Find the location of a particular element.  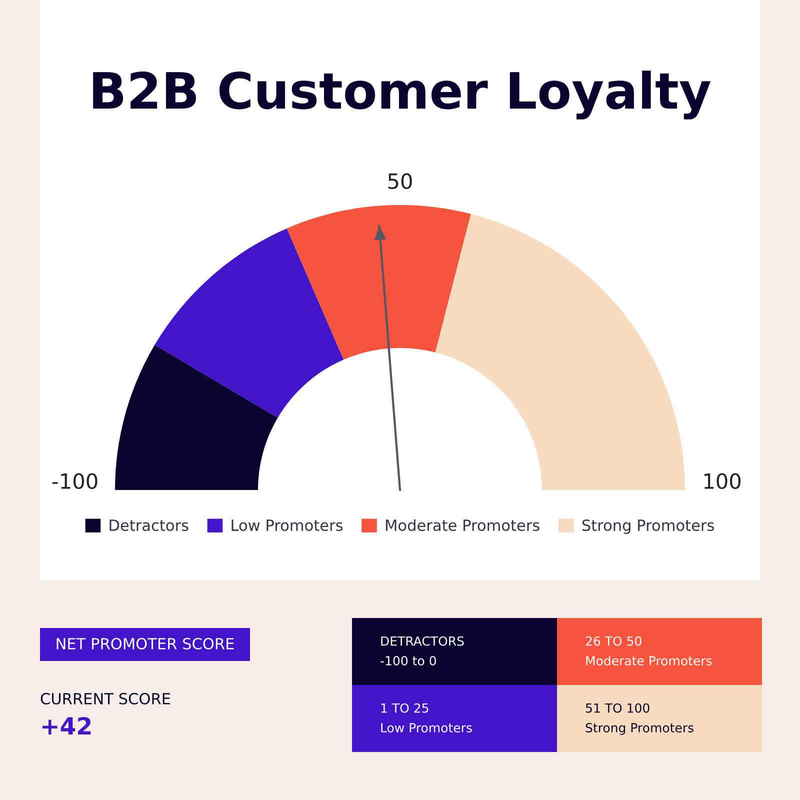

text: +42 is located at coordinates (66, 725).